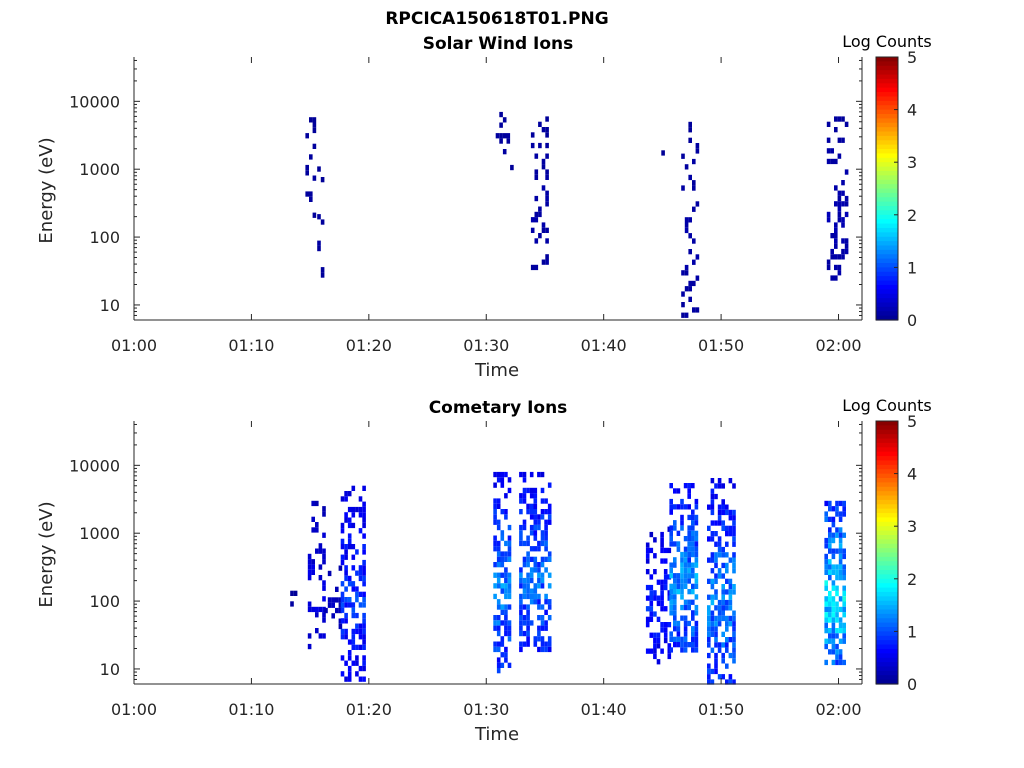 The height and width of the screenshot is (768, 1024). Describe the element at coordinates (94, 465) in the screenshot. I see `y-tick-label: 10000` at that location.